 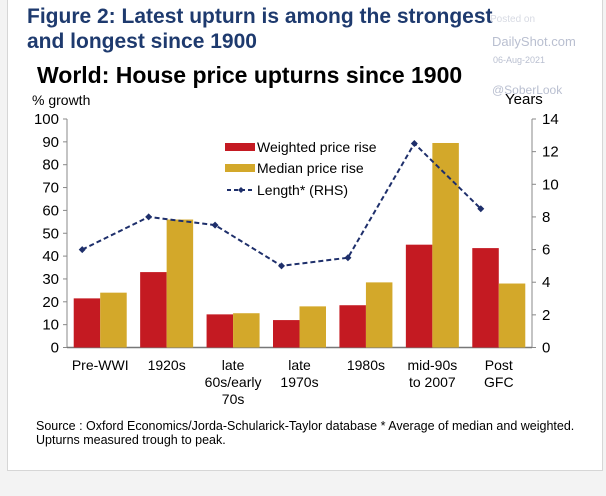 What do you see at coordinates (310, 168) in the screenshot?
I see `legend-label-median: Median price rise` at bounding box center [310, 168].